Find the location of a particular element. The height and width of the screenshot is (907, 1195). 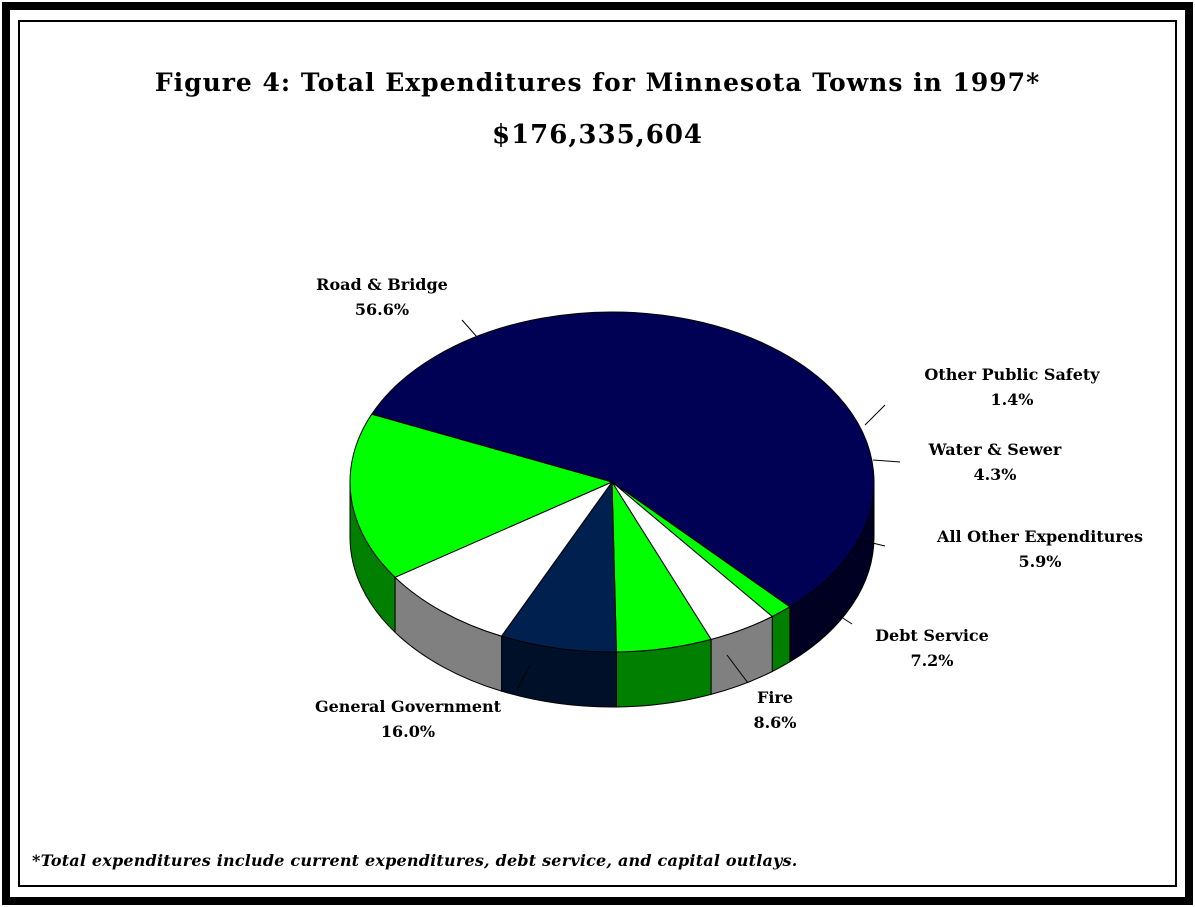

leader-line-fire is located at coordinates (737, 669).